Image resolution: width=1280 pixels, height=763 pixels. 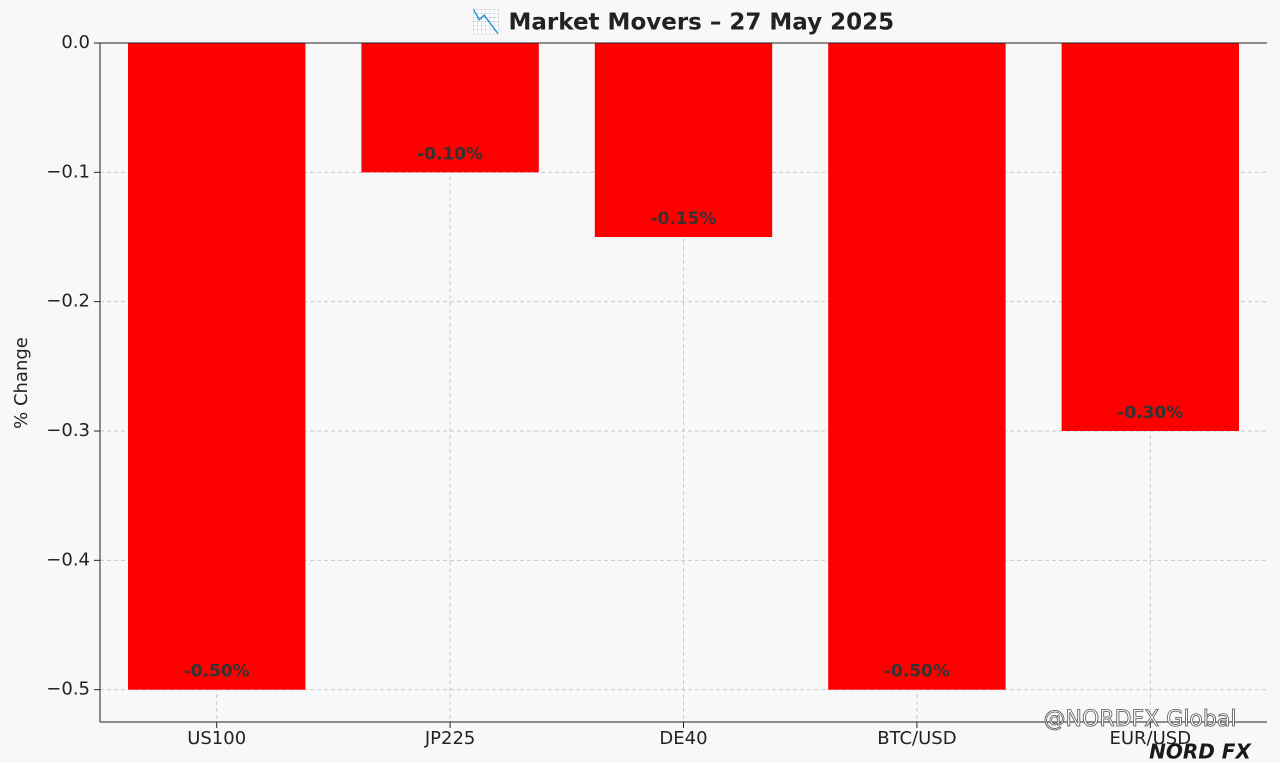 I want to click on x-tick-label: BTC/USD, so click(x=916, y=738).